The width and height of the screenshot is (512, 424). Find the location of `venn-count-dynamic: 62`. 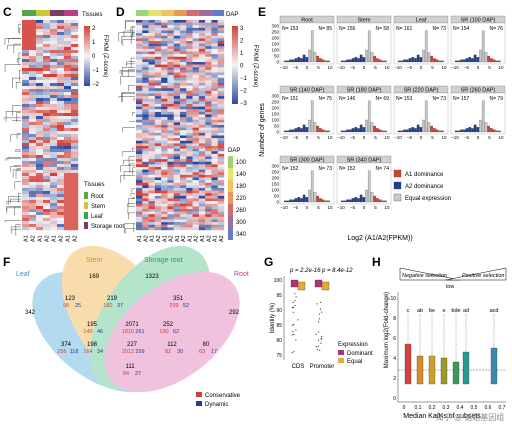

venn-count-dynamic: 62 is located at coordinates (176, 332).